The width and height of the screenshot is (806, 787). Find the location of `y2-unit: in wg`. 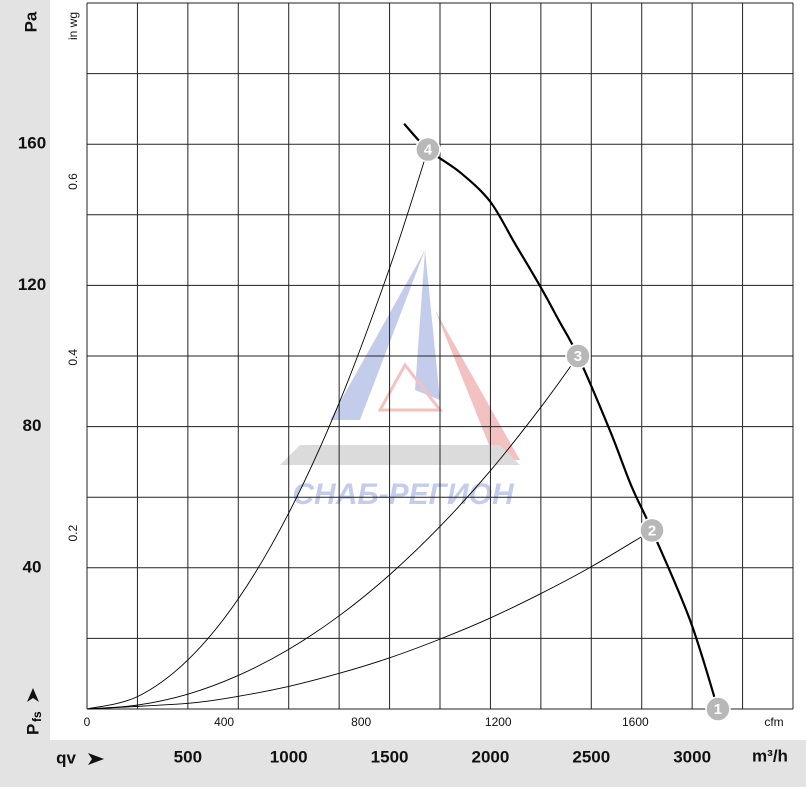

y2-unit: in wg is located at coordinates (73, 26).